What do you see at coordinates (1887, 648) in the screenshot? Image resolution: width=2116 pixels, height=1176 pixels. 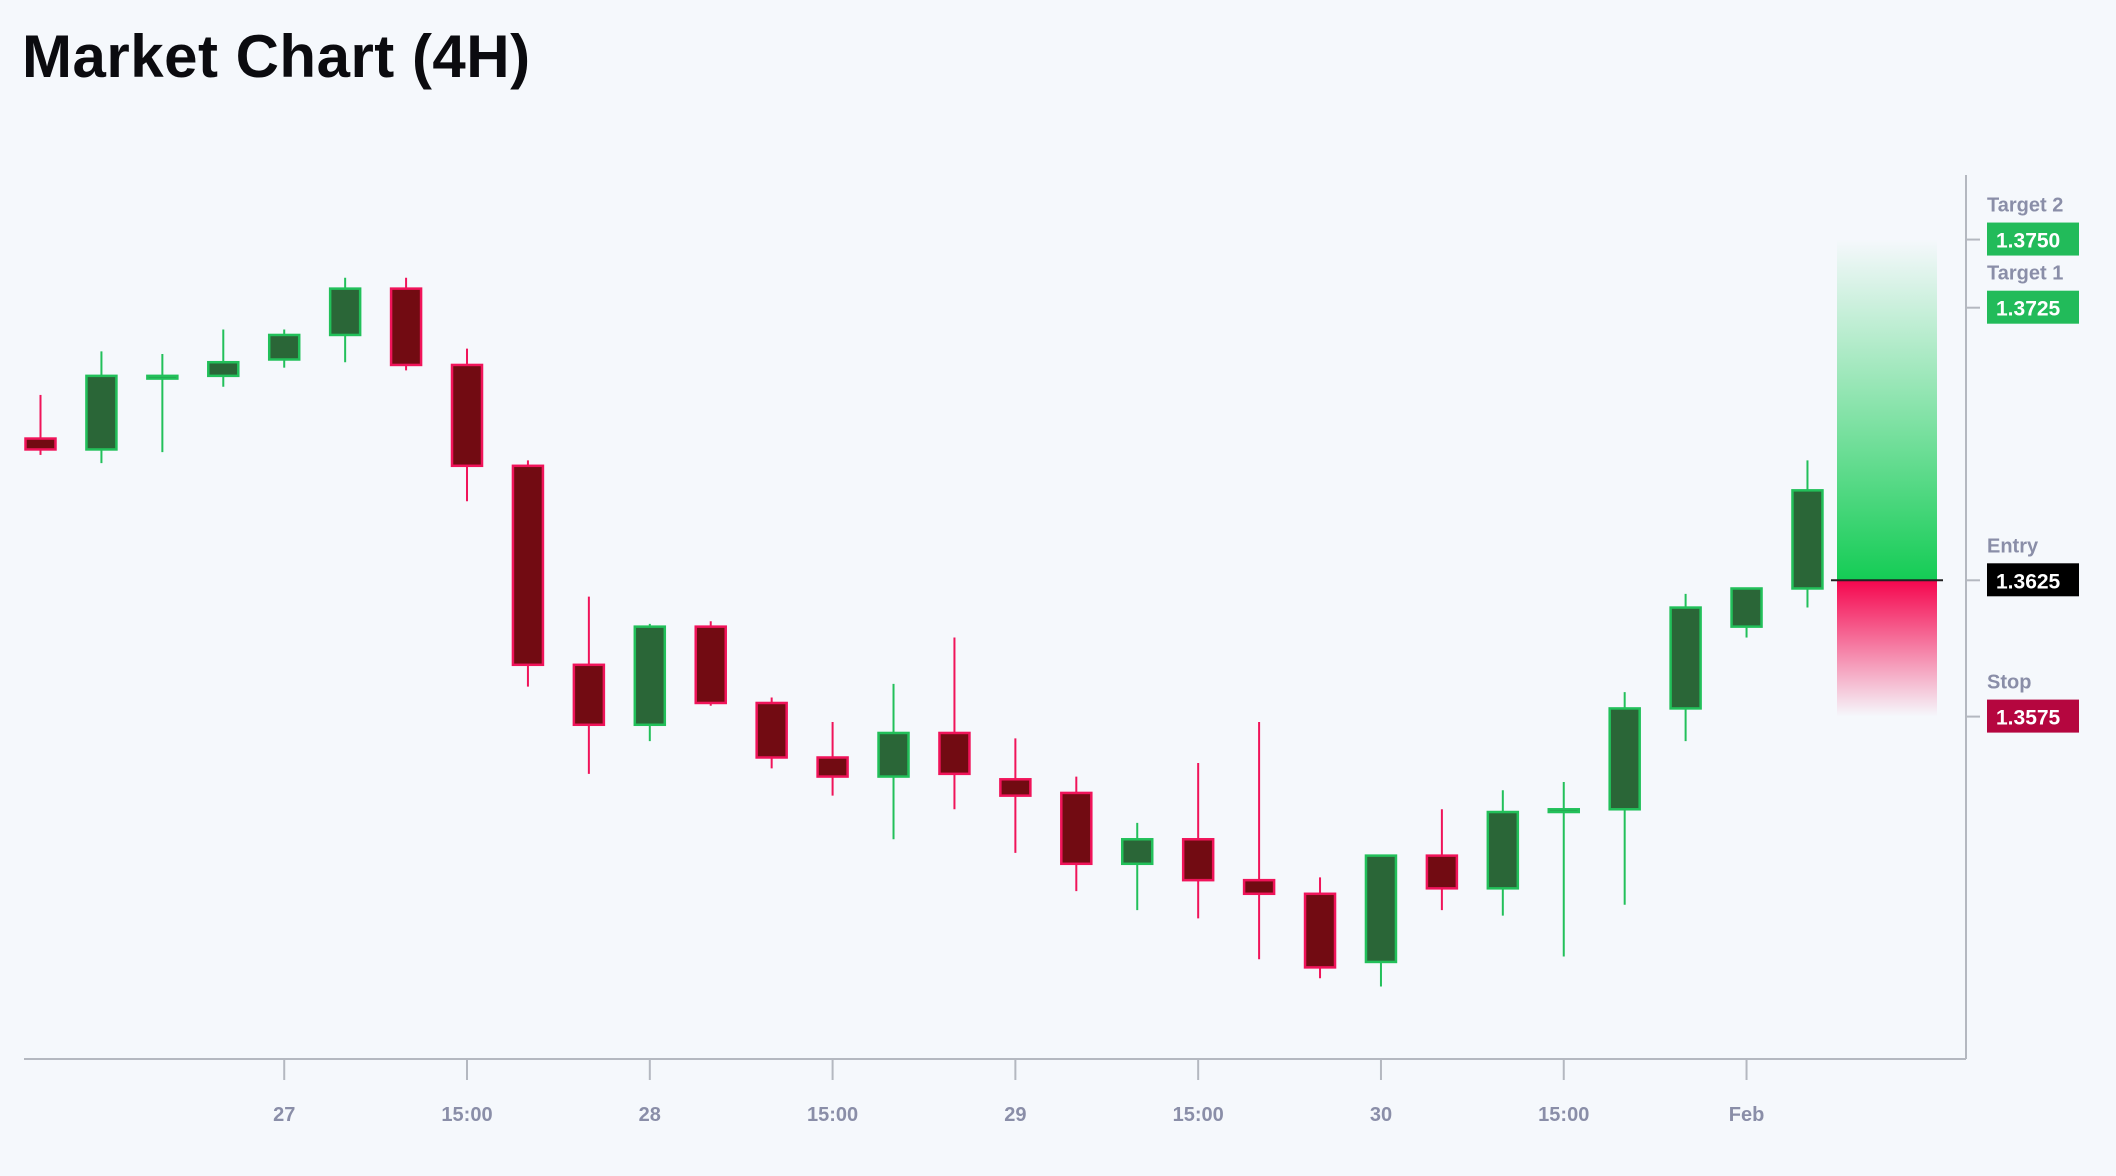 I see `loss-zone` at bounding box center [1887, 648].